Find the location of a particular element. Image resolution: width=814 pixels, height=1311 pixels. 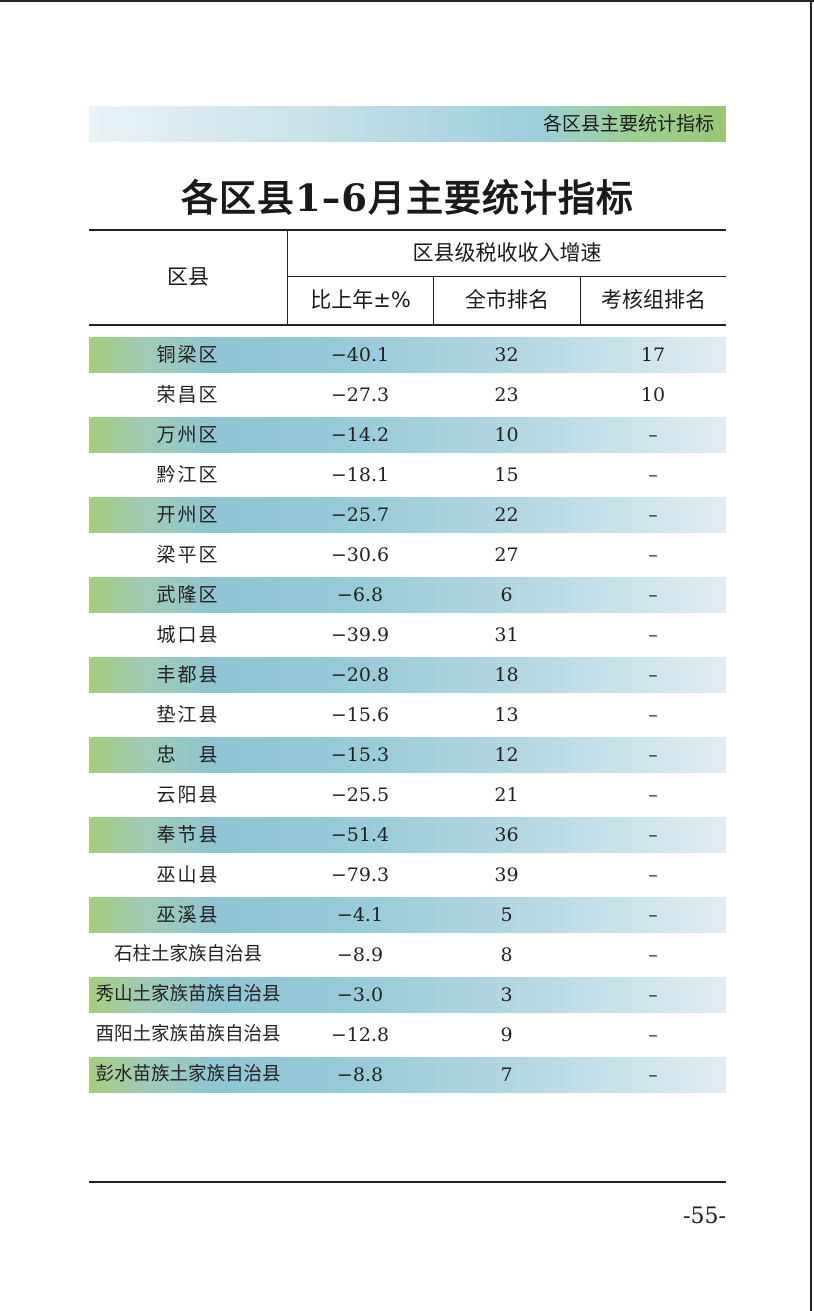

cell-city-rank: 12 is located at coordinates (506, 755).